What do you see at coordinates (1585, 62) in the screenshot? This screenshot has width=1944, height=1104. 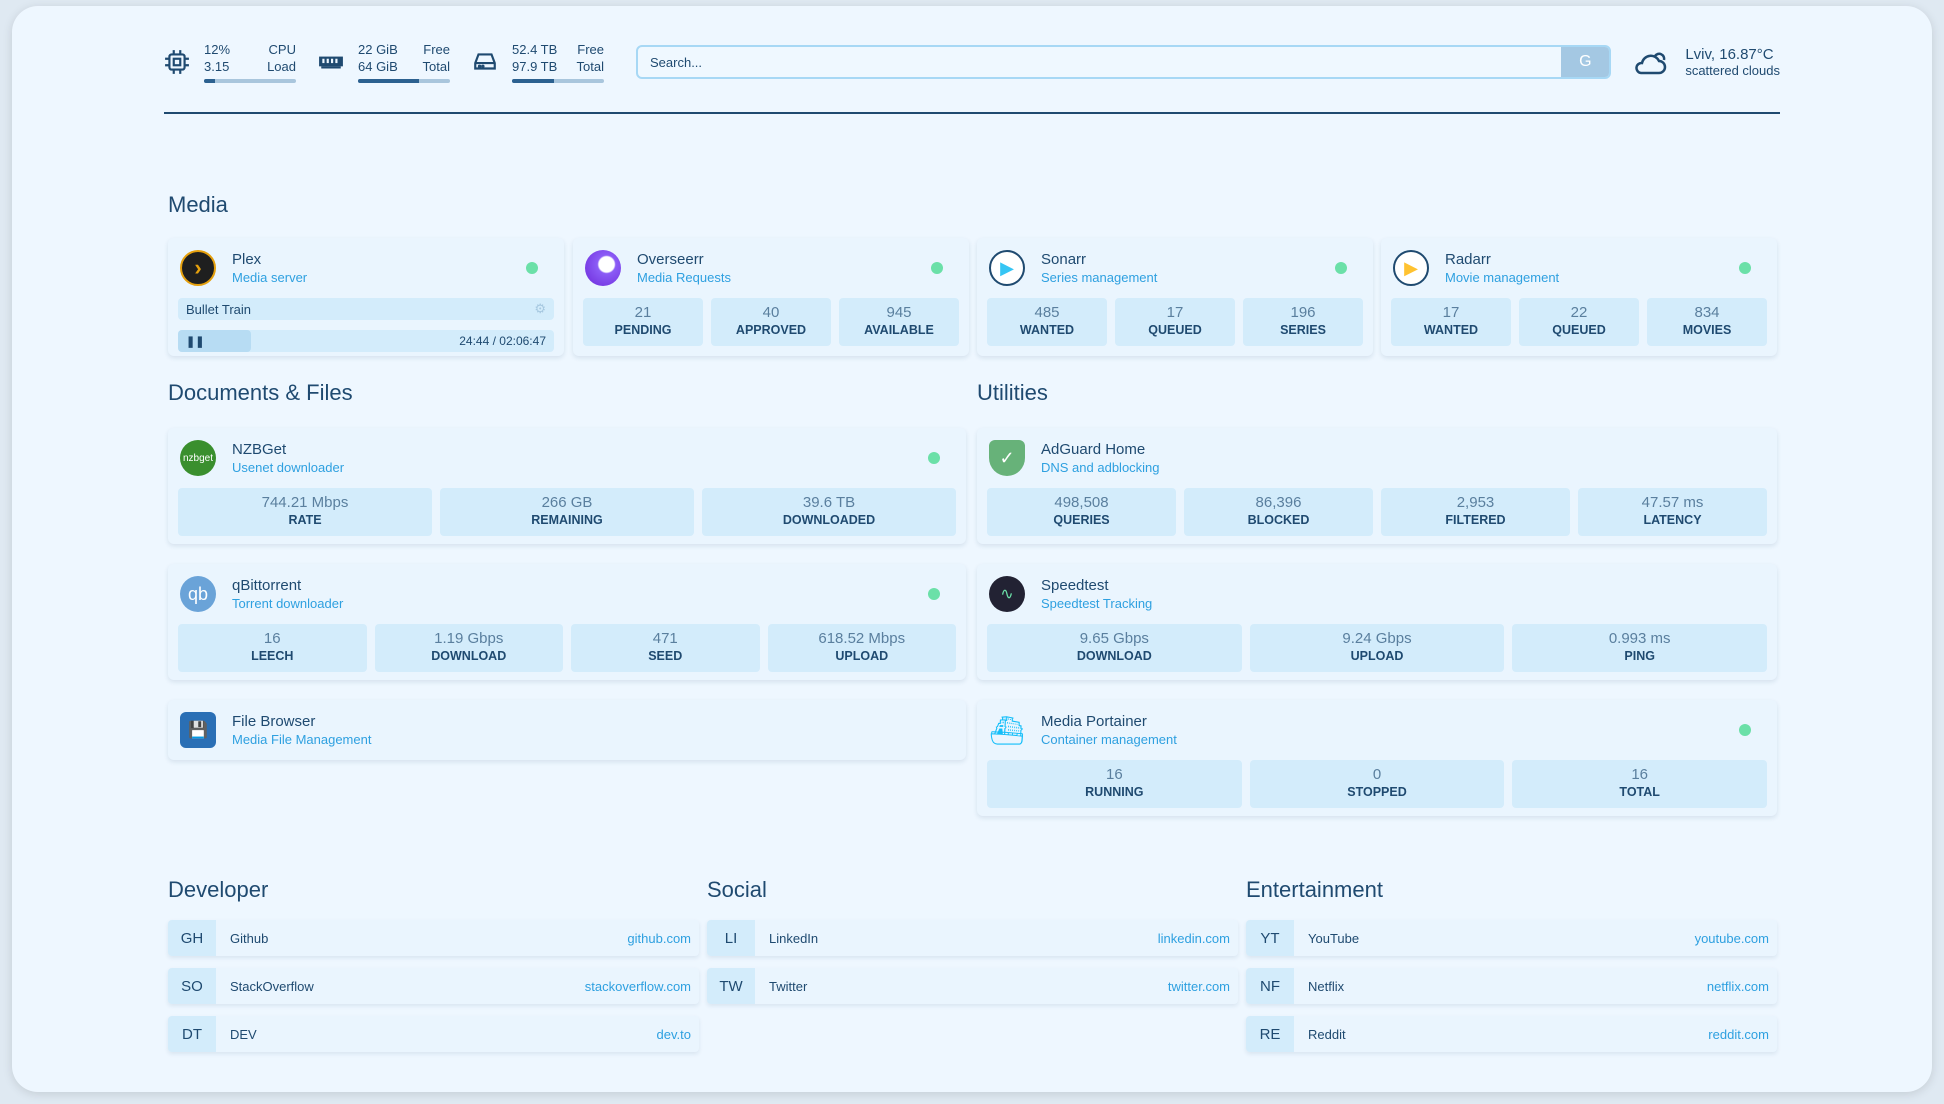 I see `search-button: G` at bounding box center [1585, 62].